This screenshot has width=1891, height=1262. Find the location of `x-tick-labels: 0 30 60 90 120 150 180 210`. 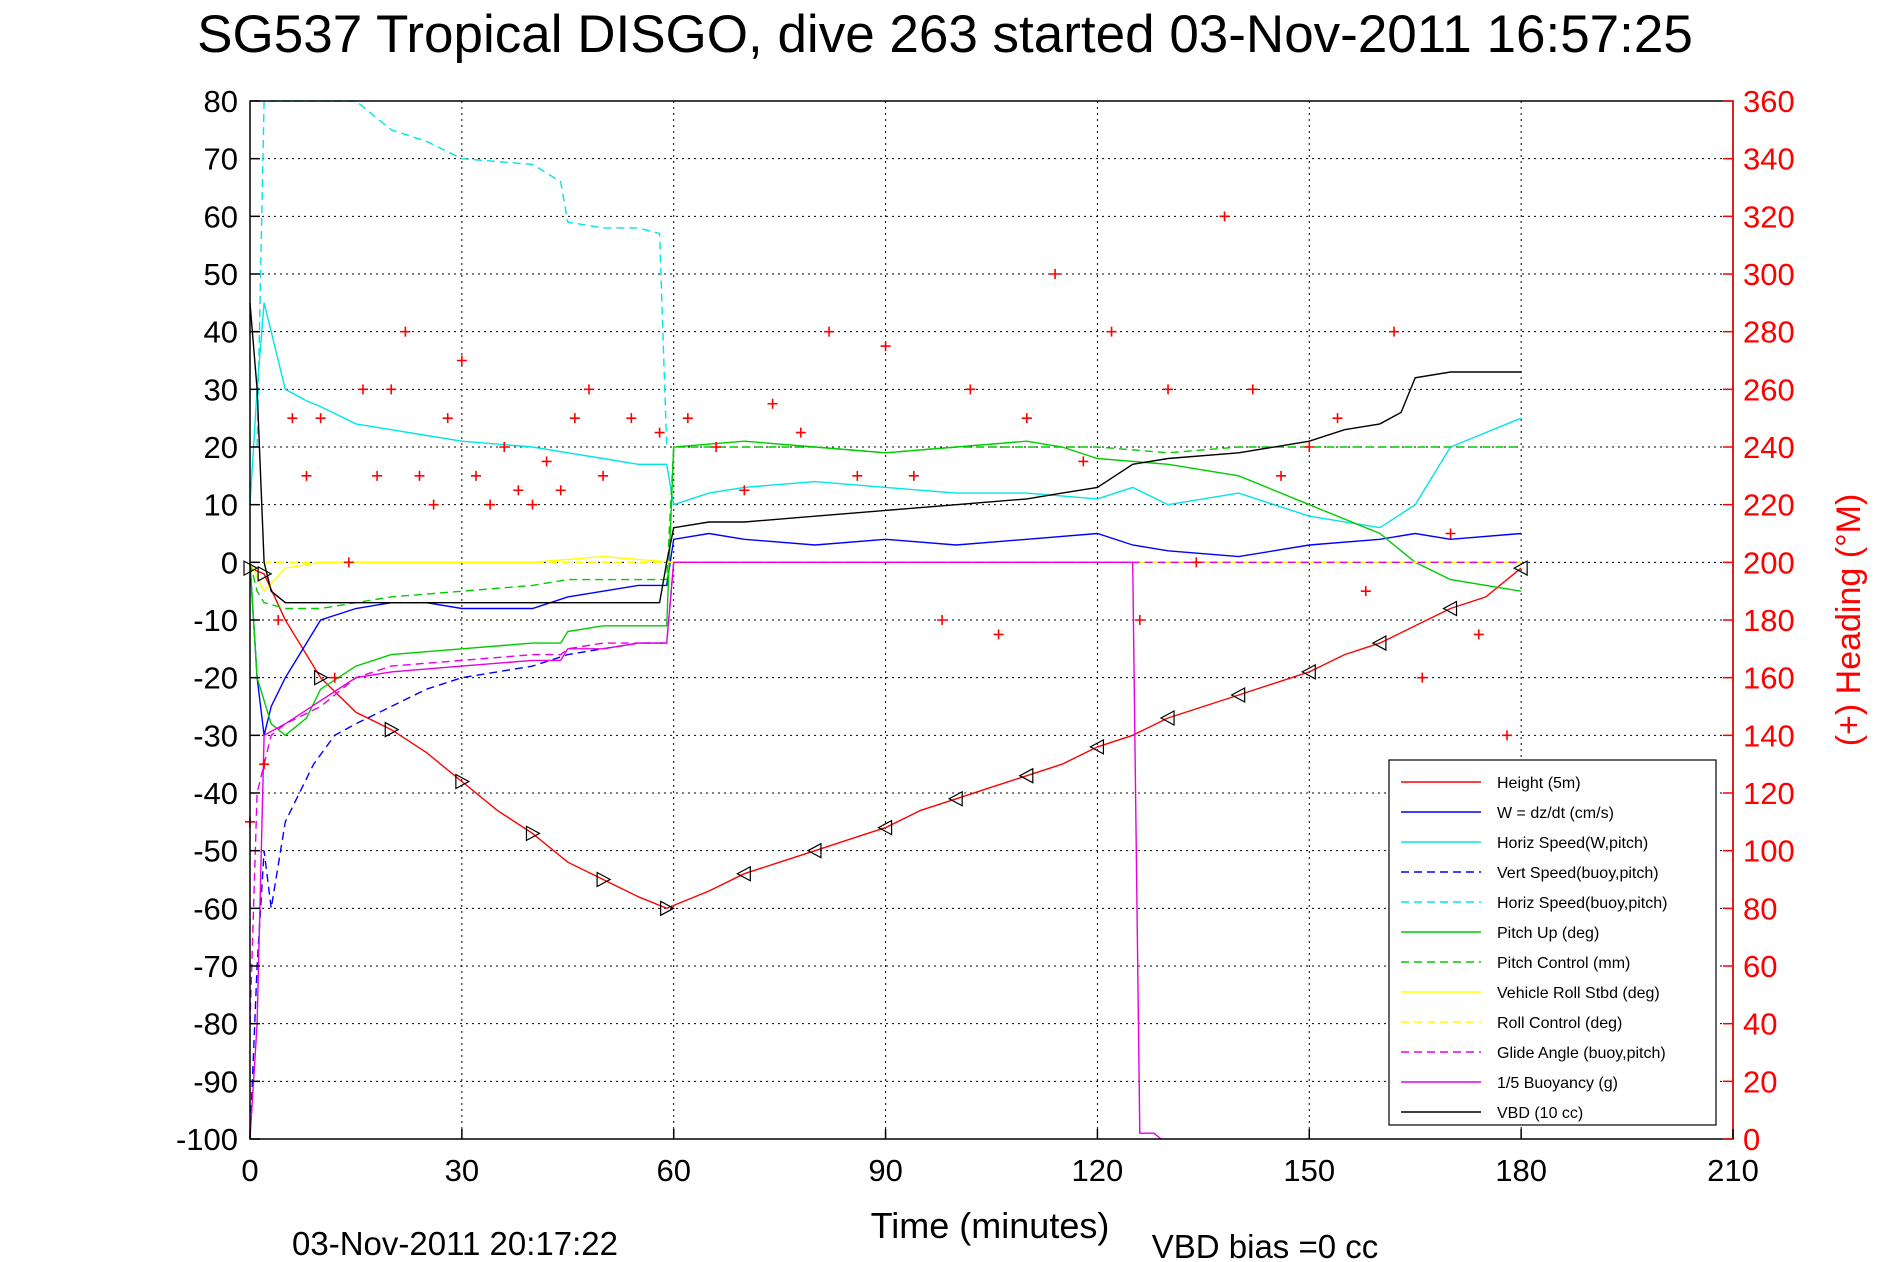

x-tick-labels: 0 30 60 90 120 150 180 210 is located at coordinates (999, 1170).